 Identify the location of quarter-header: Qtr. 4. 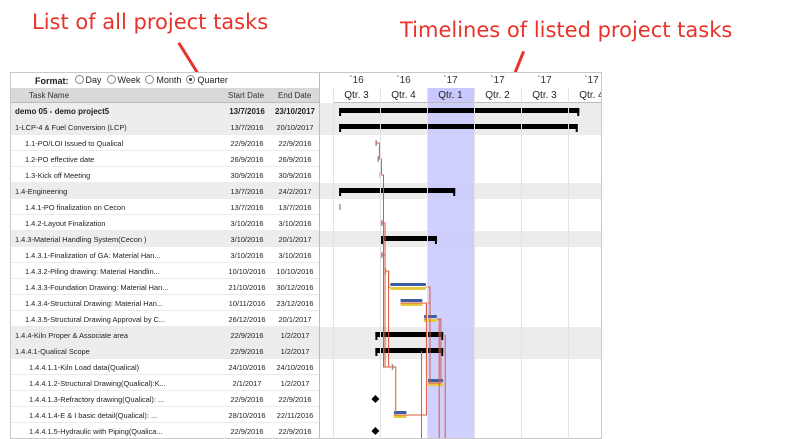
(584, 95).